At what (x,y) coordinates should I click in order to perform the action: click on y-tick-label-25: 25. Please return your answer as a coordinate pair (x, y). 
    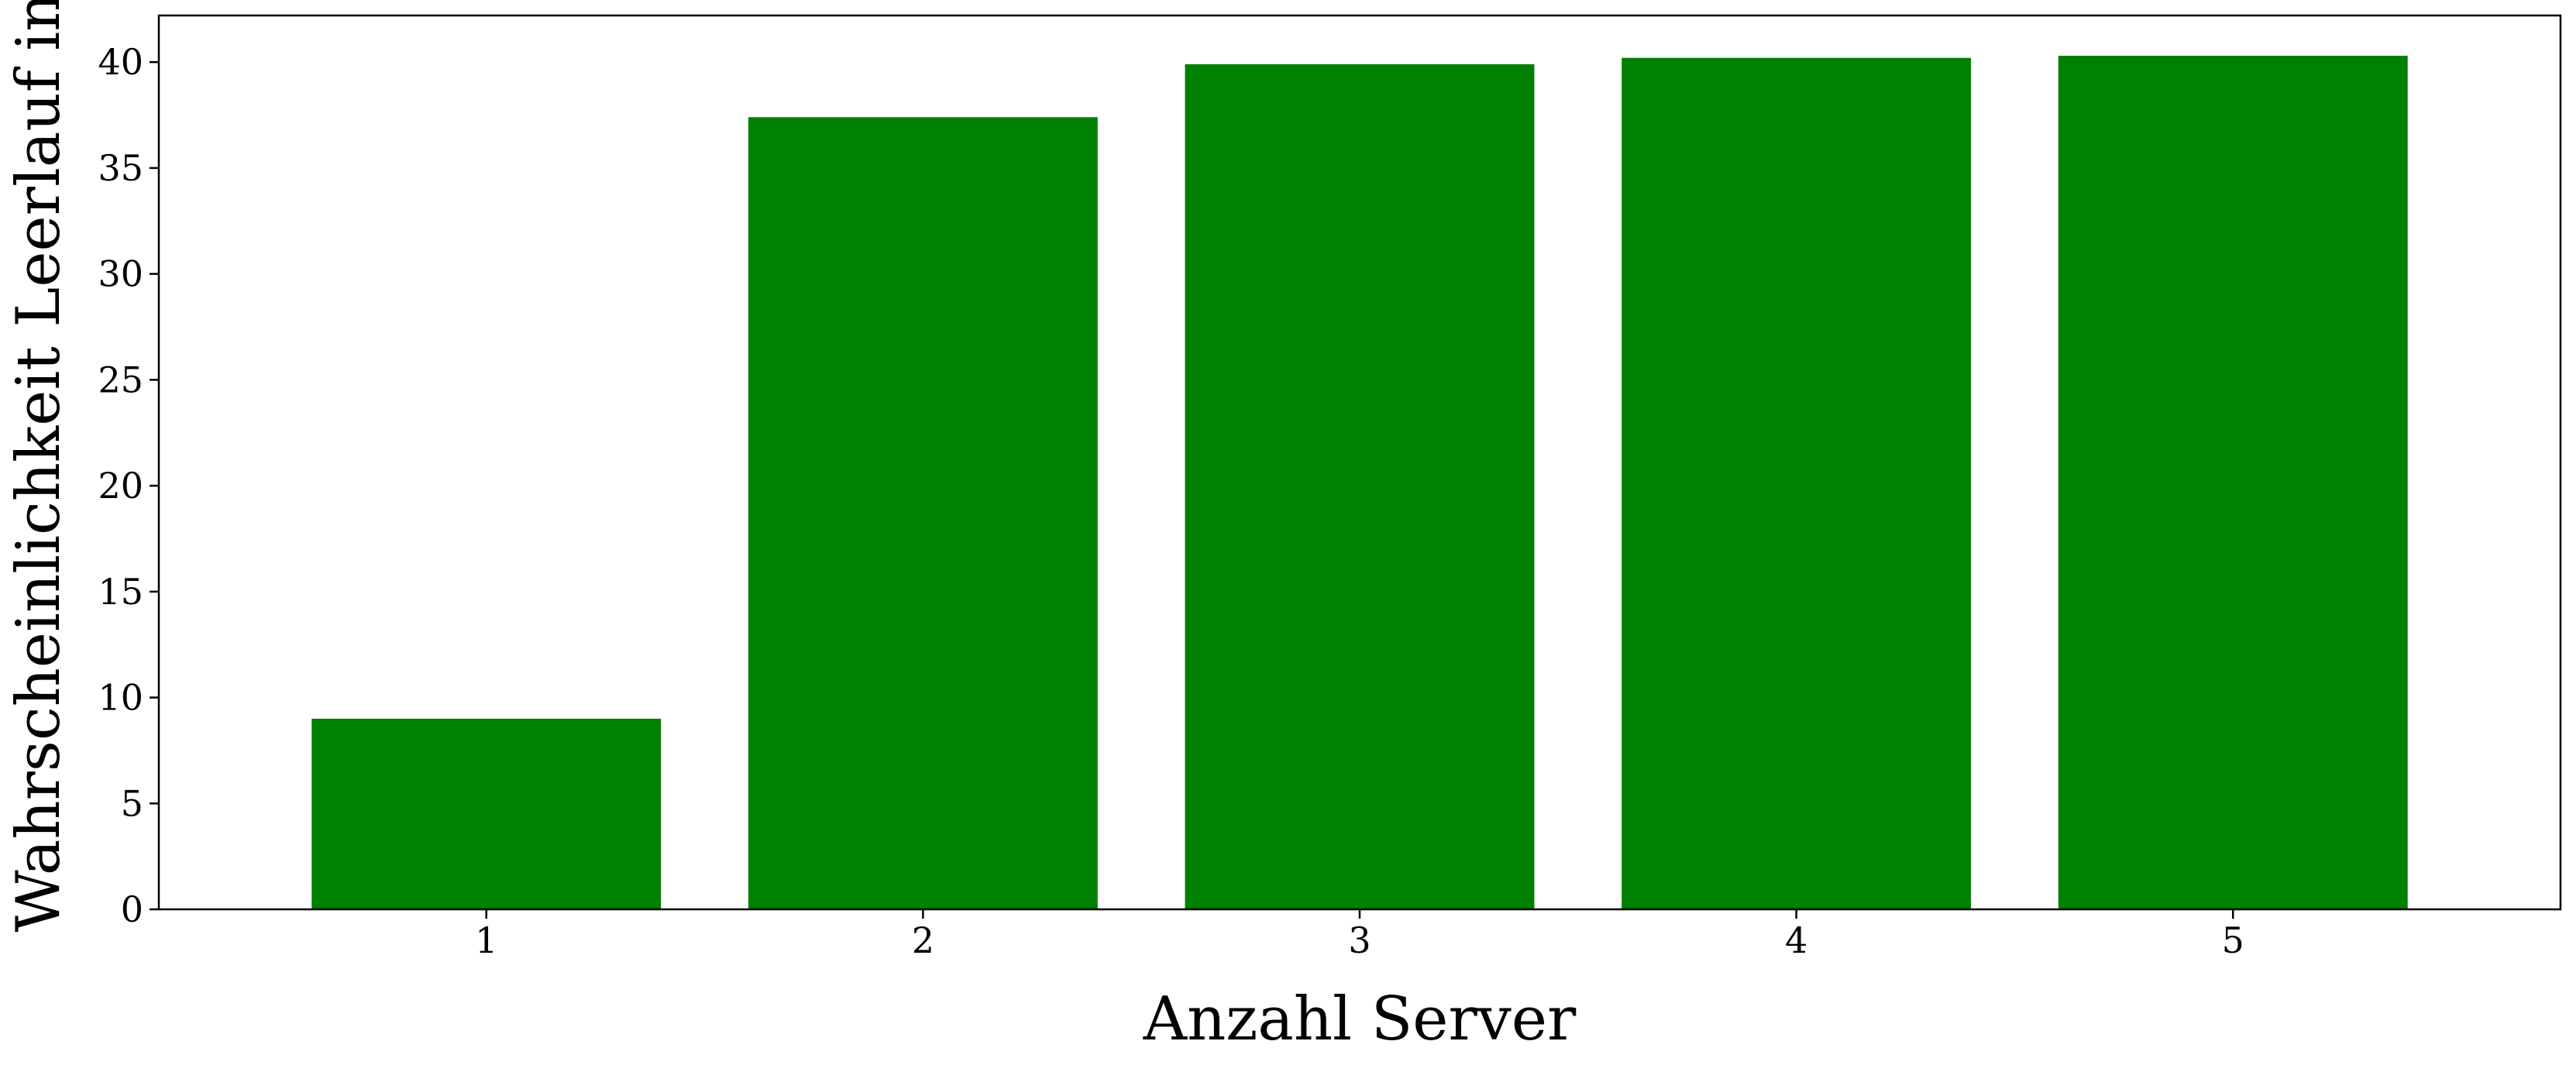
    Looking at the image, I should click on (120, 379).